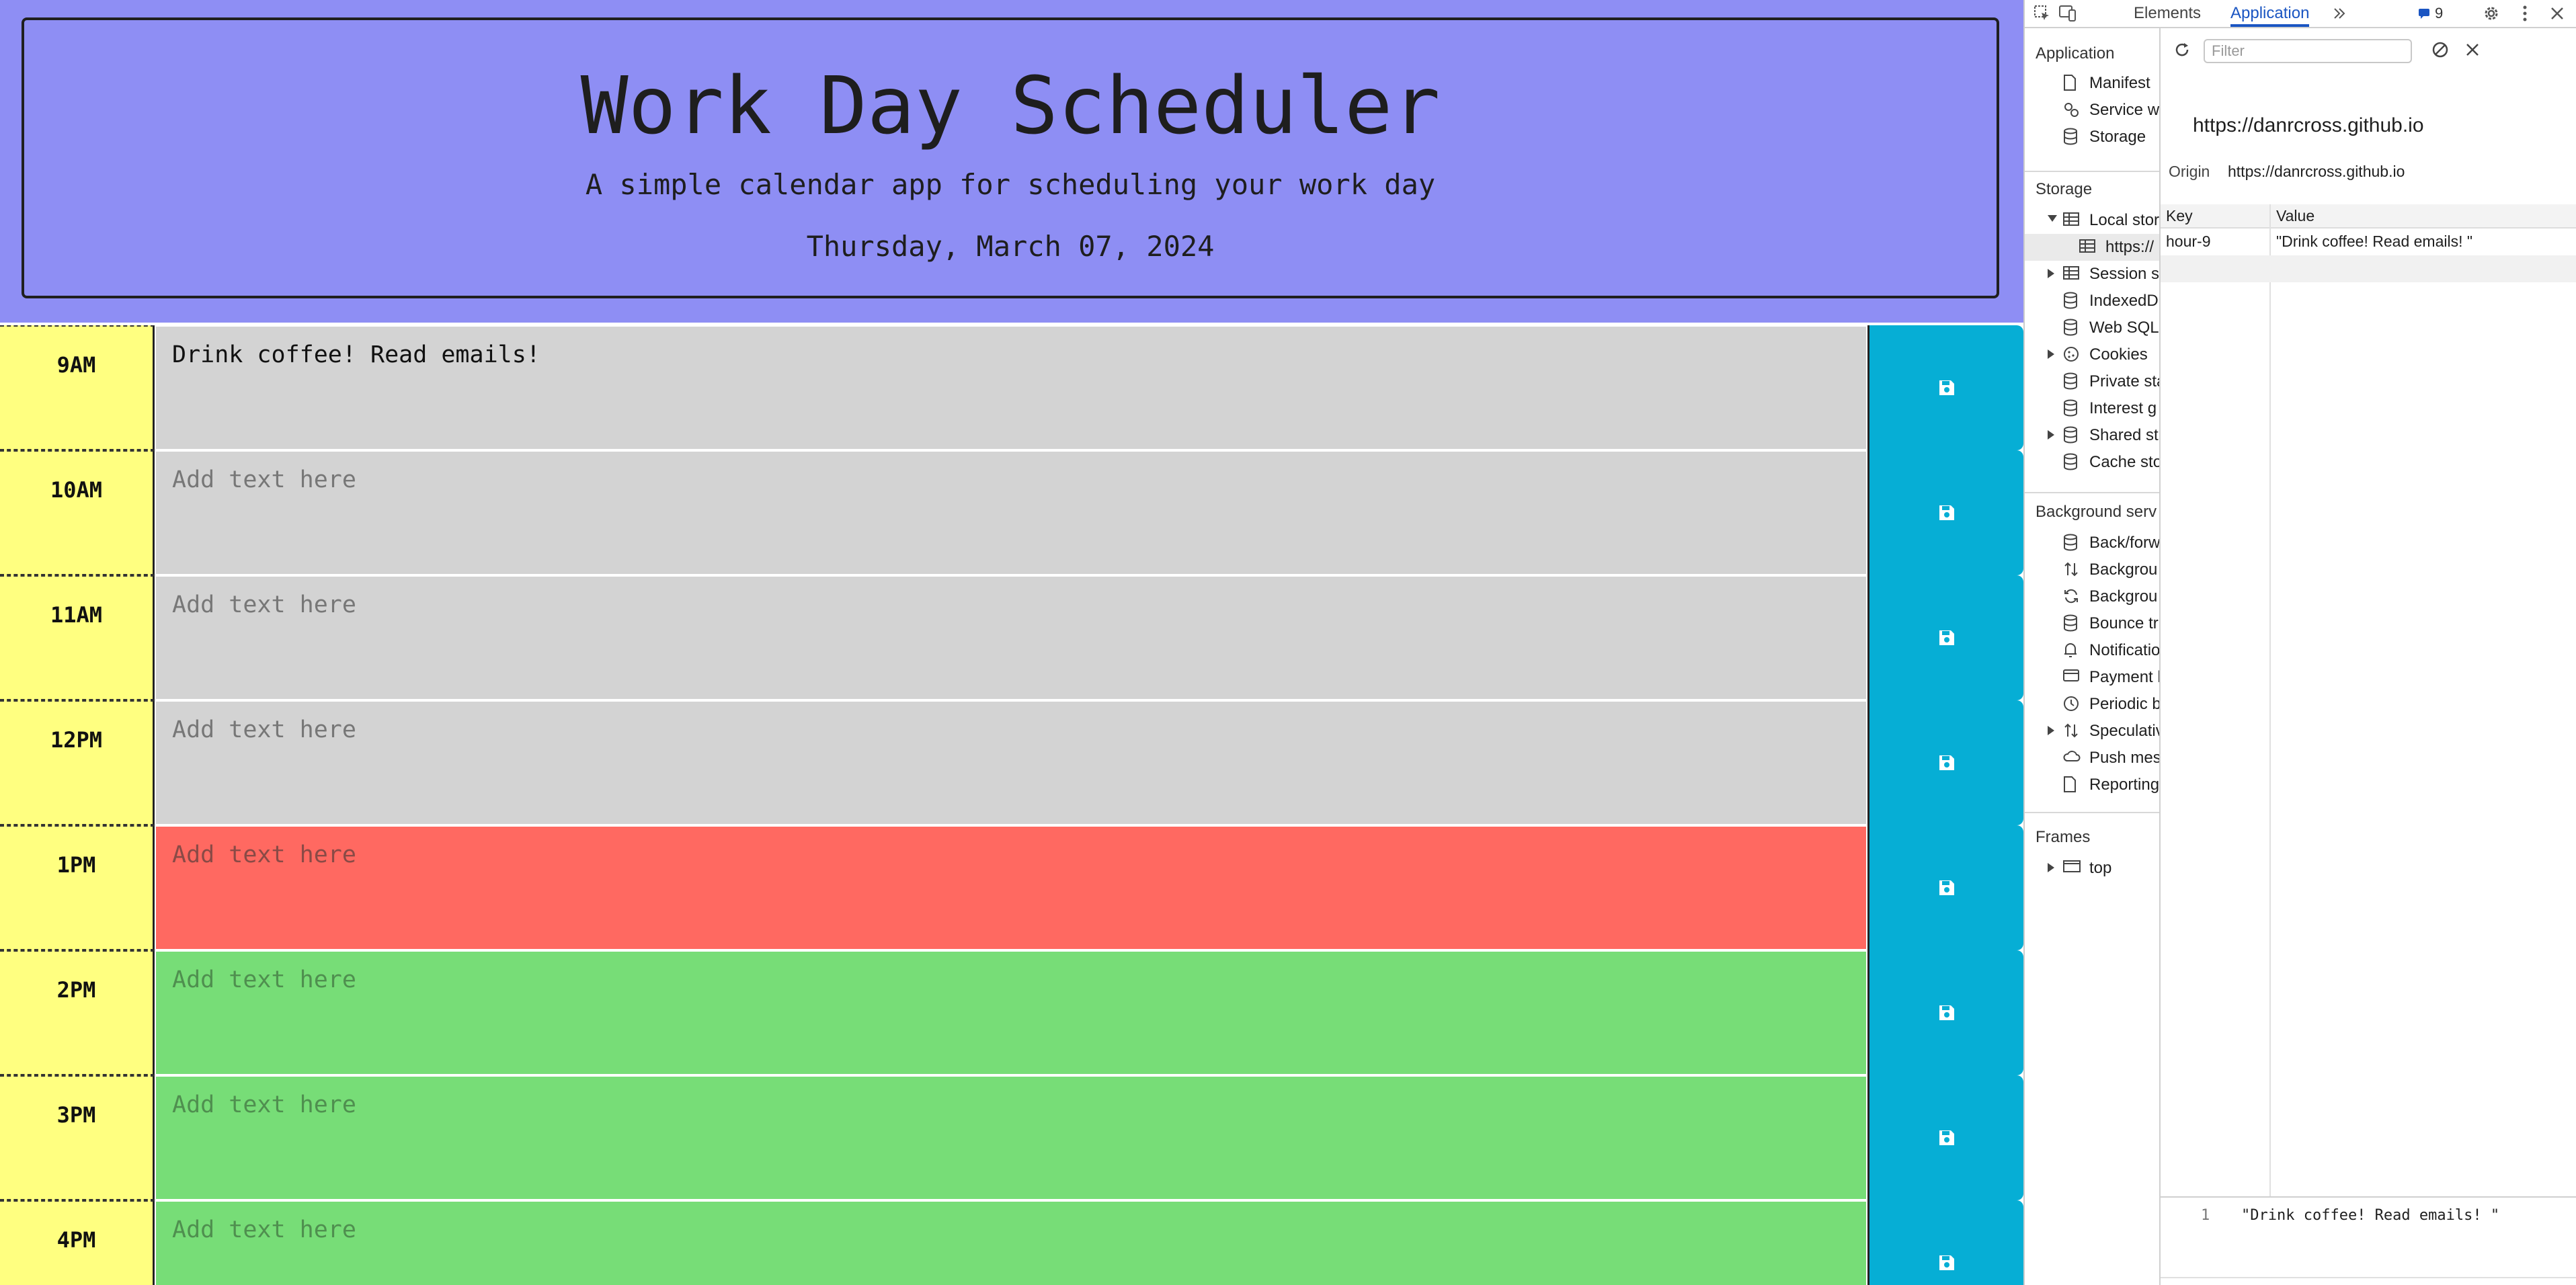 The height and width of the screenshot is (1285, 2576). Describe the element at coordinates (2117, 137) in the screenshot. I see `sidebar-item-label: Storage` at that location.